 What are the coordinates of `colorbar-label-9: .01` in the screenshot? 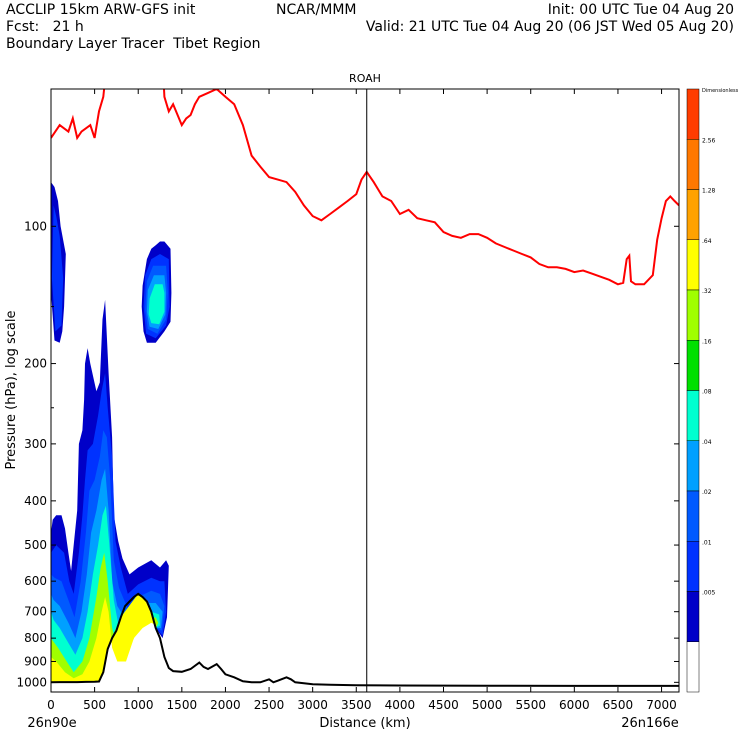 It's located at (707, 542).